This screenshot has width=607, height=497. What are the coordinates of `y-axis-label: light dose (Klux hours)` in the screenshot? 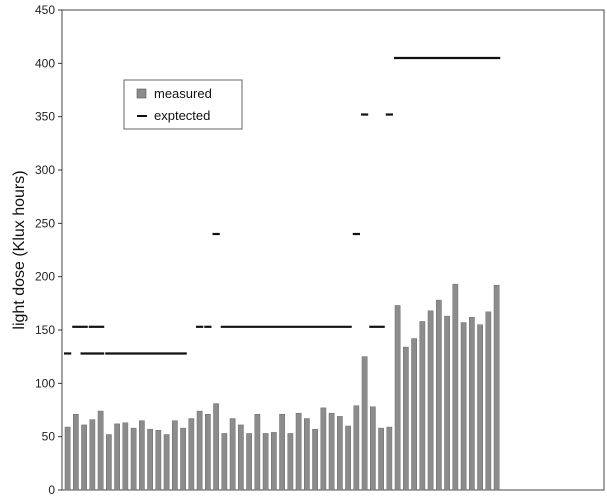 It's located at (19, 249).